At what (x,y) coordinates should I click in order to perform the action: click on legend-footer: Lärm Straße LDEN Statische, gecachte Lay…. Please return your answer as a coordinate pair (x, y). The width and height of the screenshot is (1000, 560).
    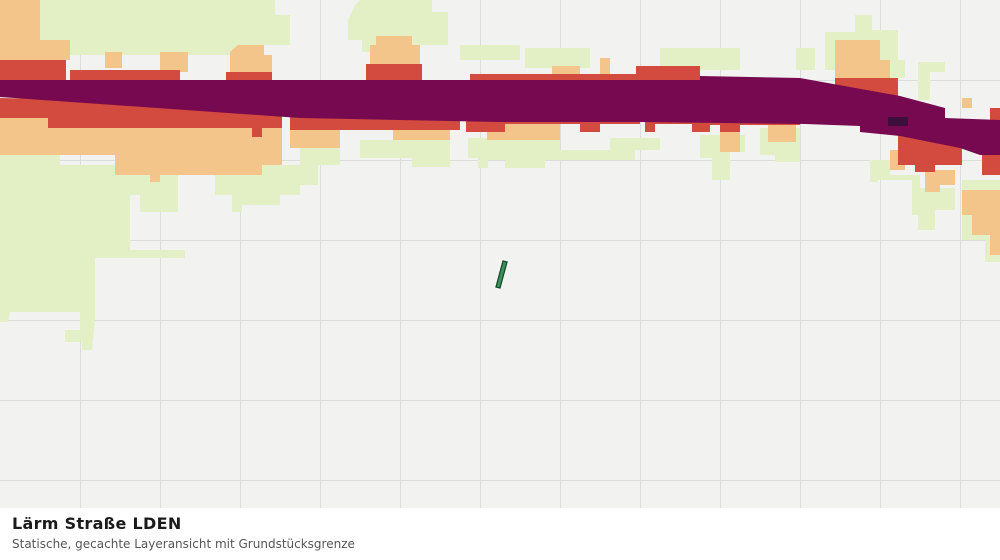
    Looking at the image, I should click on (500, 534).